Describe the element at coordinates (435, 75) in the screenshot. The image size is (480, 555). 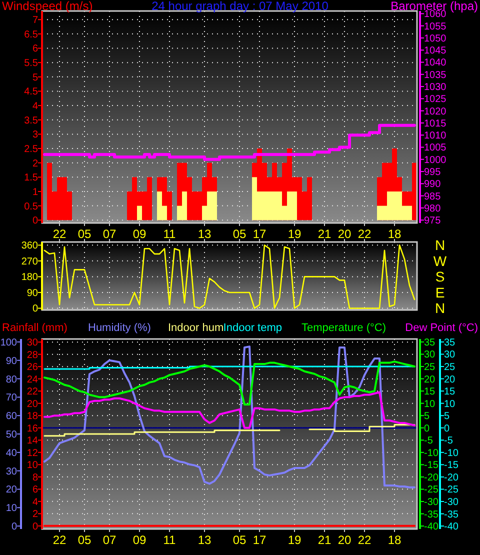
I see `y2-tick-label: 1035` at that location.